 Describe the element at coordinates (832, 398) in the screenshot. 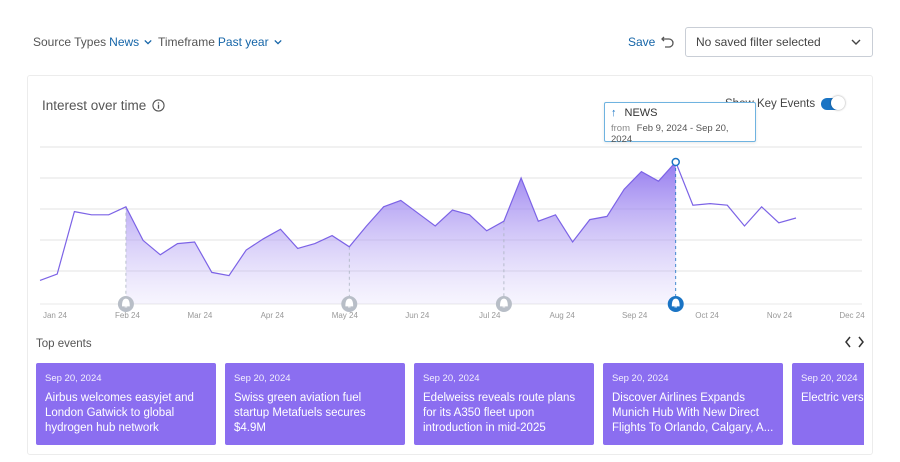

I see `event-headline: Electric versus vehicles` at that location.